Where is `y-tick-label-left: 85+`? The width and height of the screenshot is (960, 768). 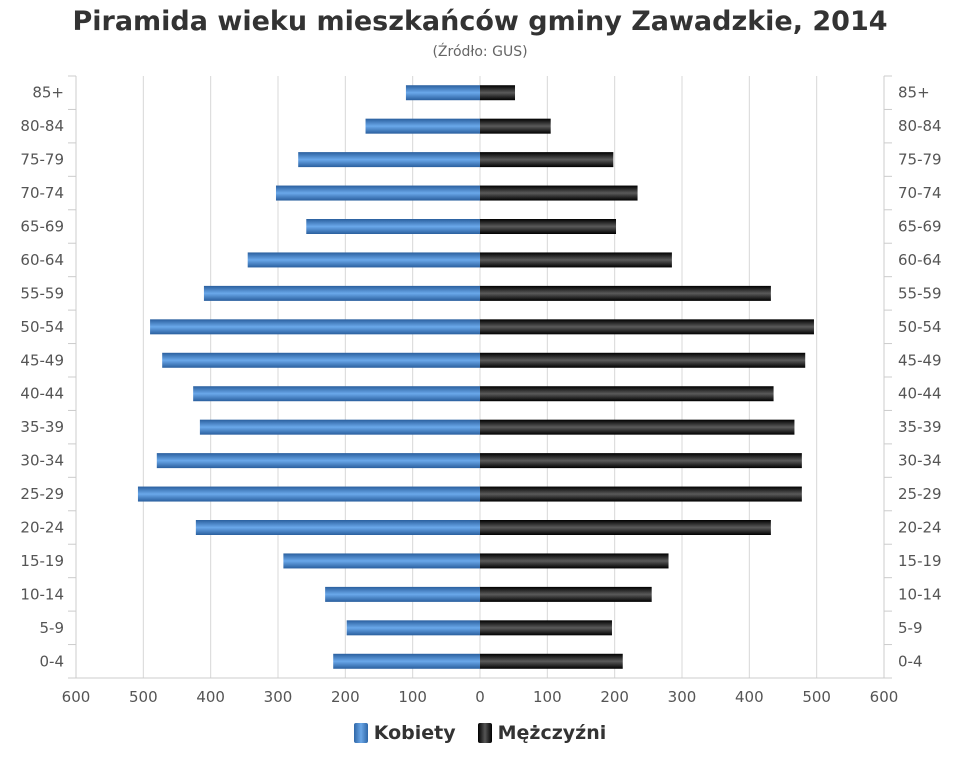 y-tick-label-left: 85+ is located at coordinates (48, 93).